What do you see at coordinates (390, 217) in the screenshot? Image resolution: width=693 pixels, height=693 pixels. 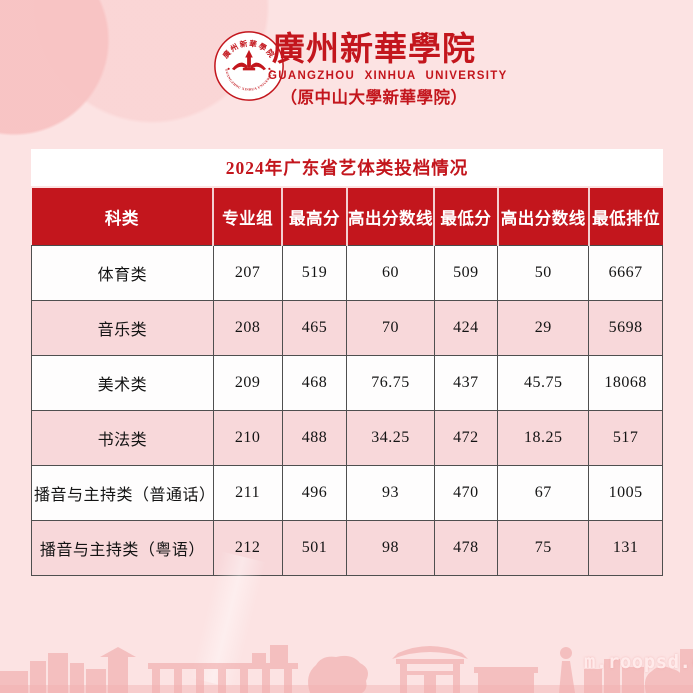 I see `col-header-above-line-max: 高出分数线` at bounding box center [390, 217].